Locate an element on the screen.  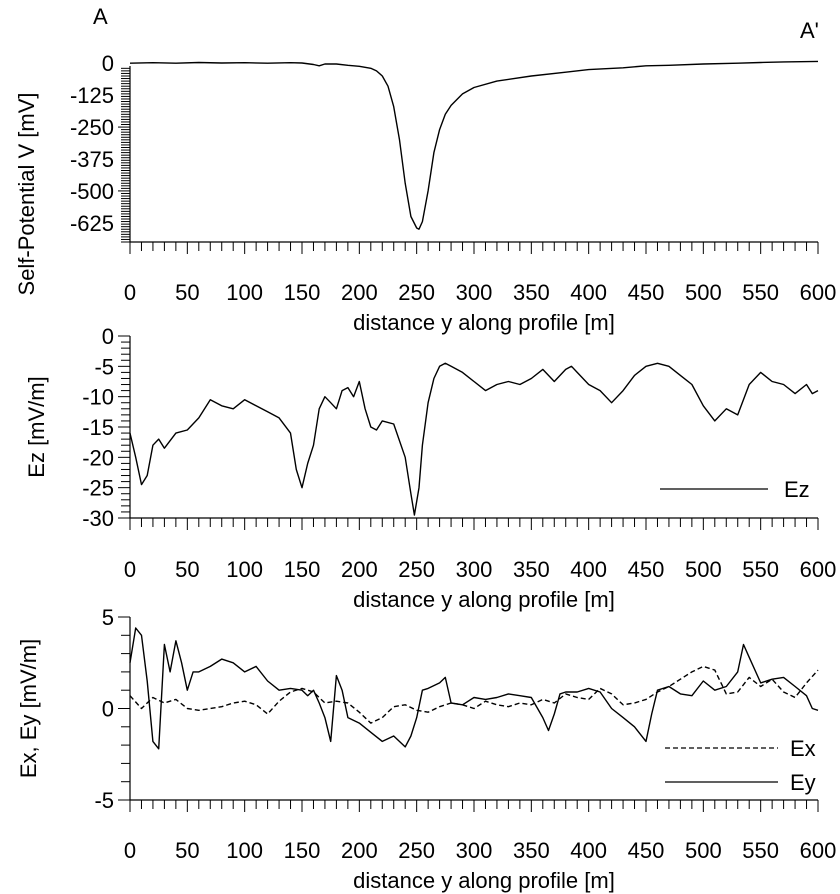
y-tick-label: -25 is located at coordinates (98, 488).